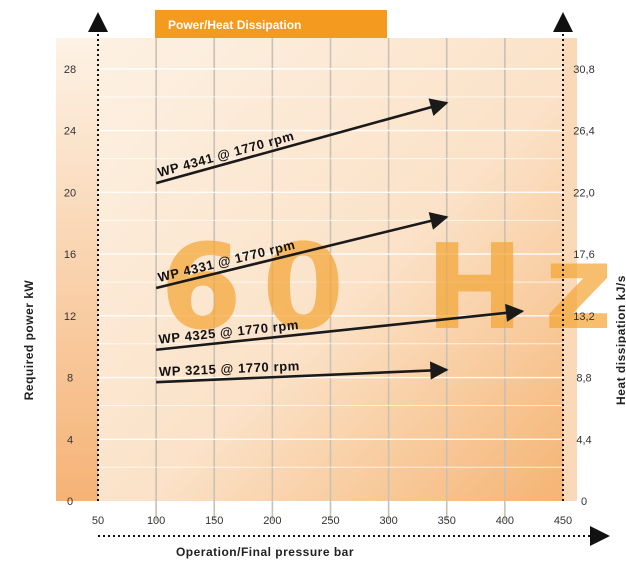 The image size is (626, 563). I want to click on y-tick-label: 16, so click(70, 255).